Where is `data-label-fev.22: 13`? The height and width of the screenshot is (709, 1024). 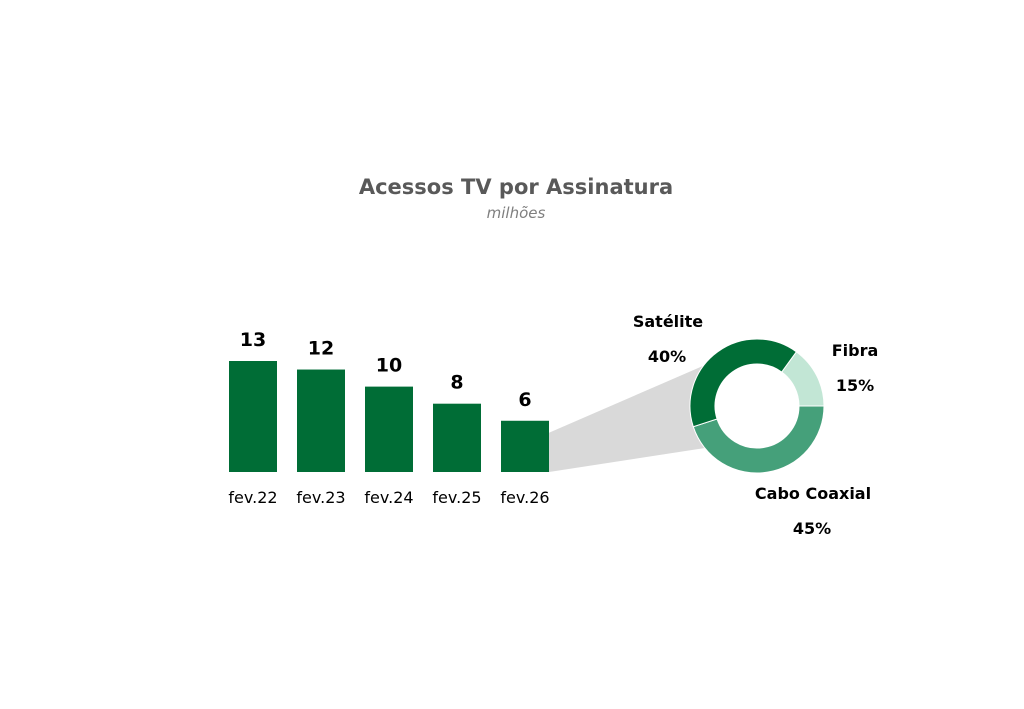 data-label-fev.22: 13 is located at coordinates (253, 340).